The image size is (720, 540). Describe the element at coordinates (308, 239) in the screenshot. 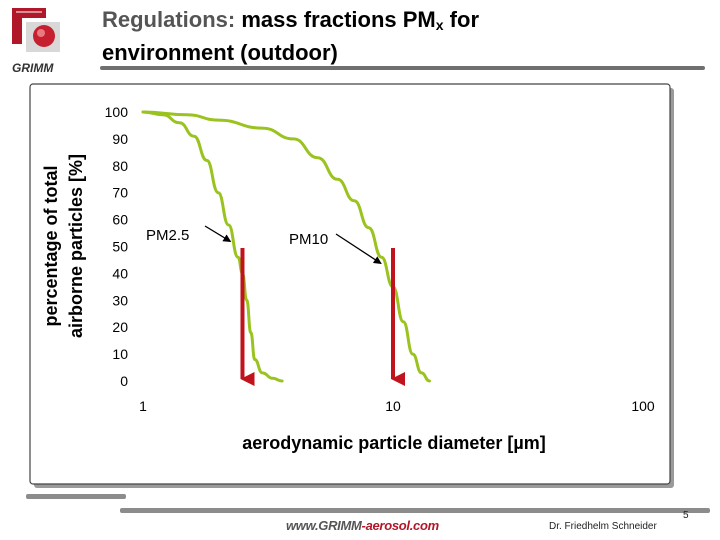

I see `annotation-label-pm10: PM10` at that location.